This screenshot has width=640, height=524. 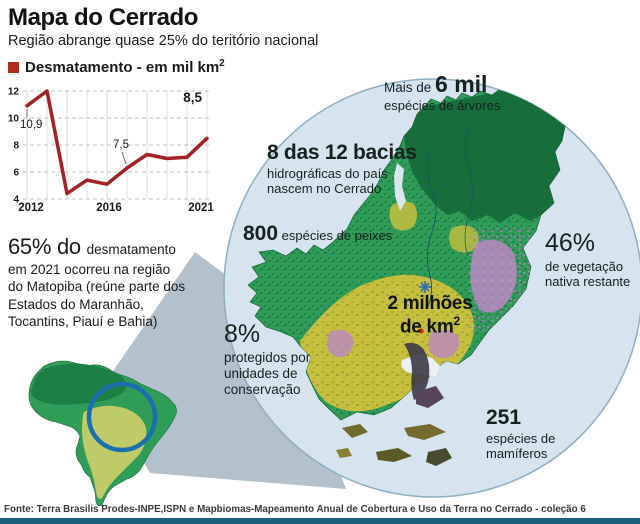 I want to click on brasilia-star-icon, so click(x=425, y=287).